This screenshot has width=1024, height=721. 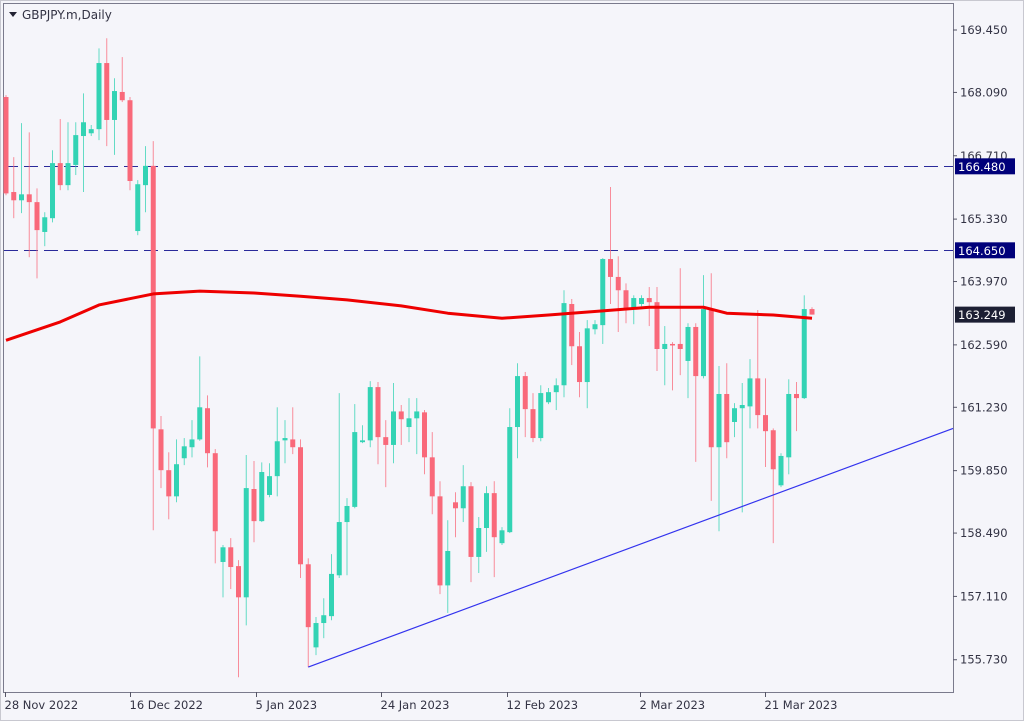 What do you see at coordinates (984, 282) in the screenshot?
I see `y-tick-label: 163.970` at bounding box center [984, 282].